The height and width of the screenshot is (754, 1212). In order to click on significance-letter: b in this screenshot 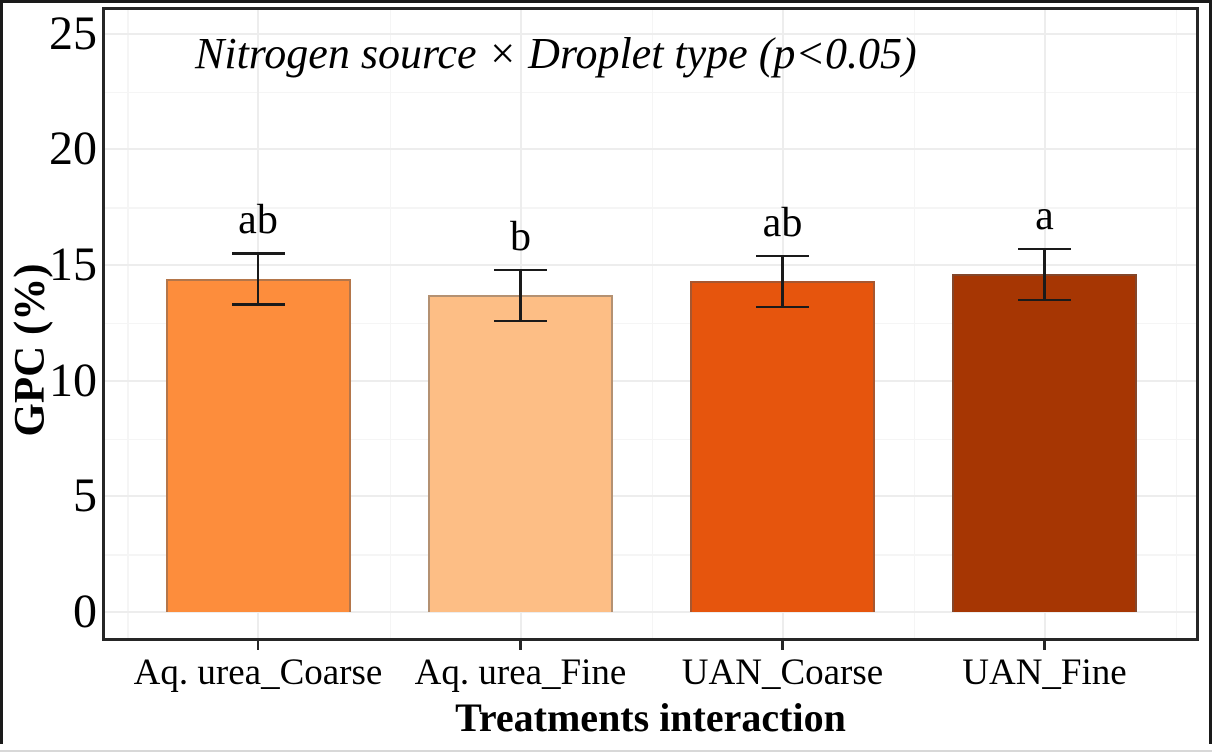, I will do `click(520, 236)`.